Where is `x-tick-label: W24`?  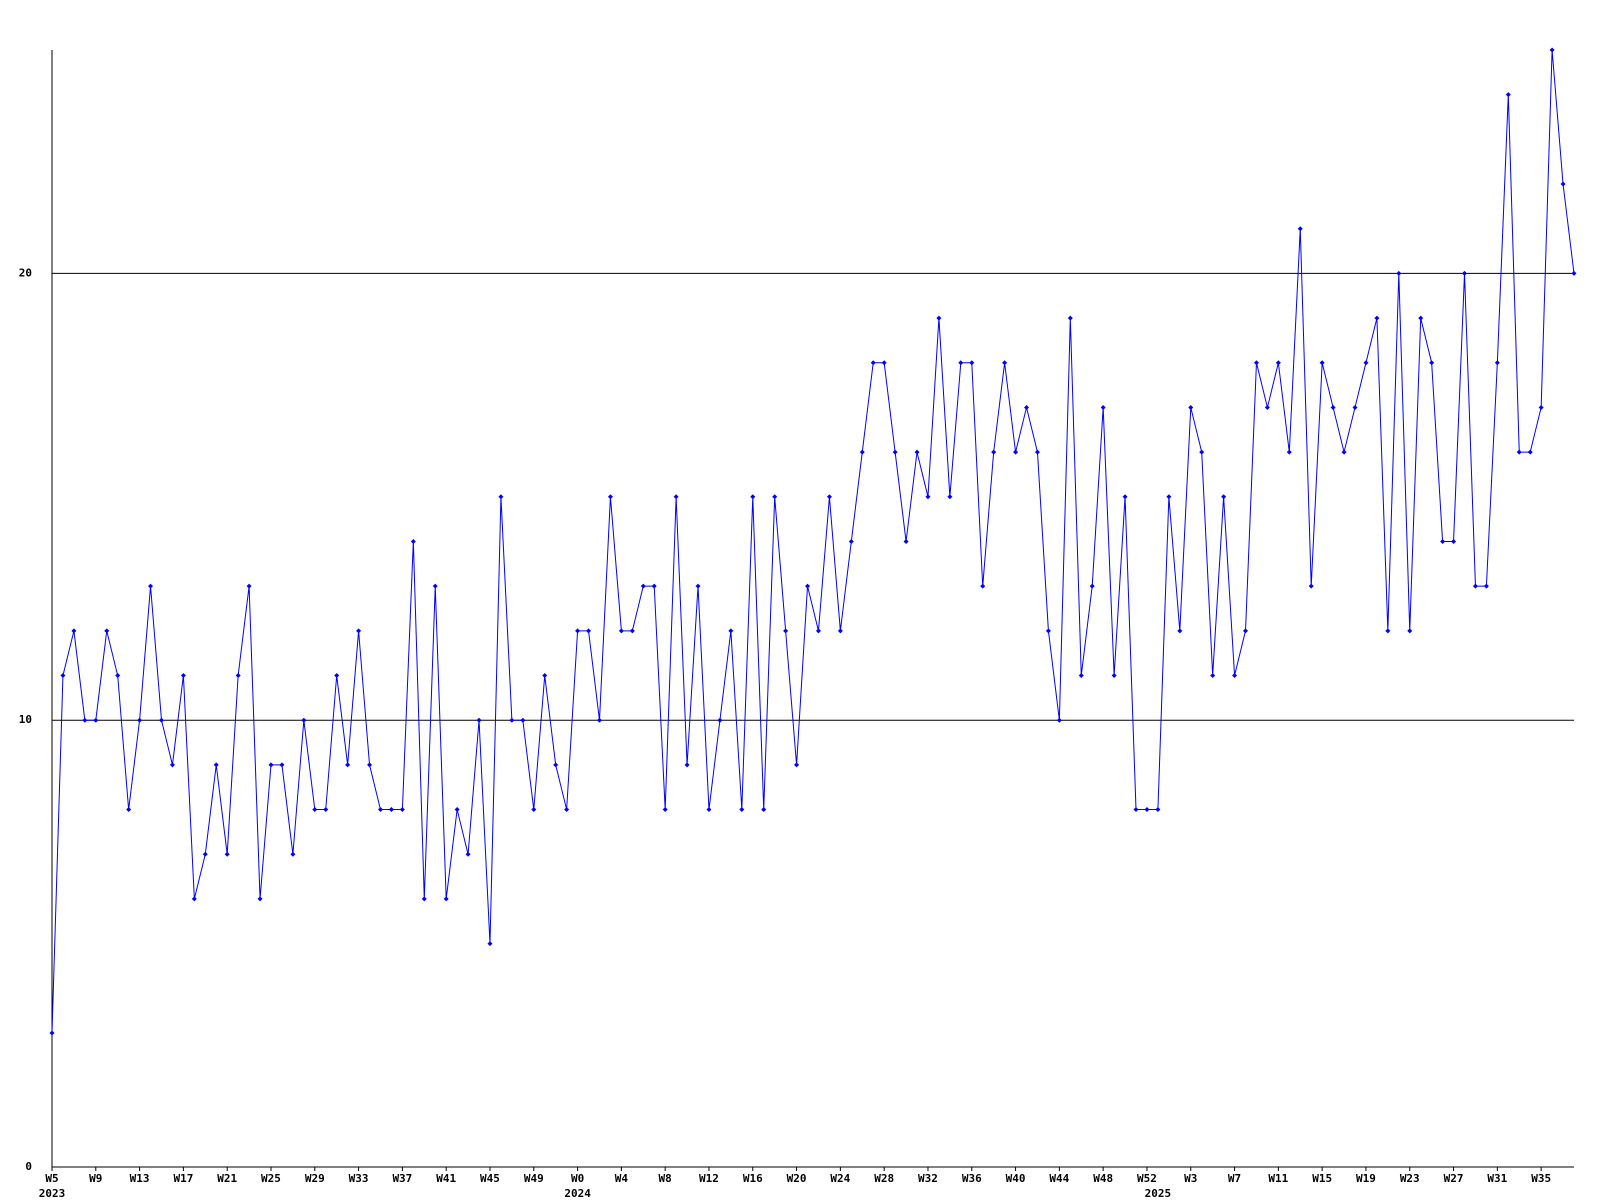
x-tick-label: W24 is located at coordinates (840, 1178).